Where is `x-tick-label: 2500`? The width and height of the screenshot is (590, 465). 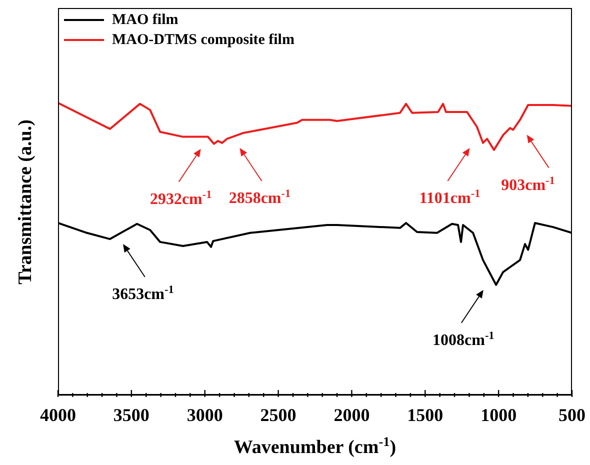 x-tick-label: 2500 is located at coordinates (278, 415).